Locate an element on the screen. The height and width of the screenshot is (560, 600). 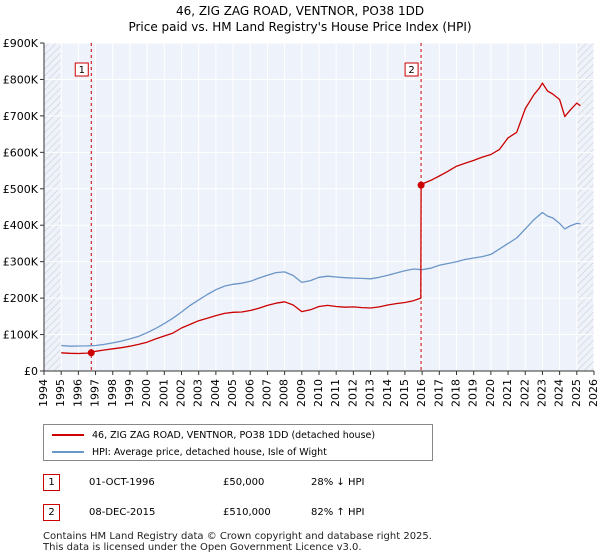
sale-row-1: 1 01-OCT-1996 £50,000 28% ↓ HPI is located at coordinates (303, 483).